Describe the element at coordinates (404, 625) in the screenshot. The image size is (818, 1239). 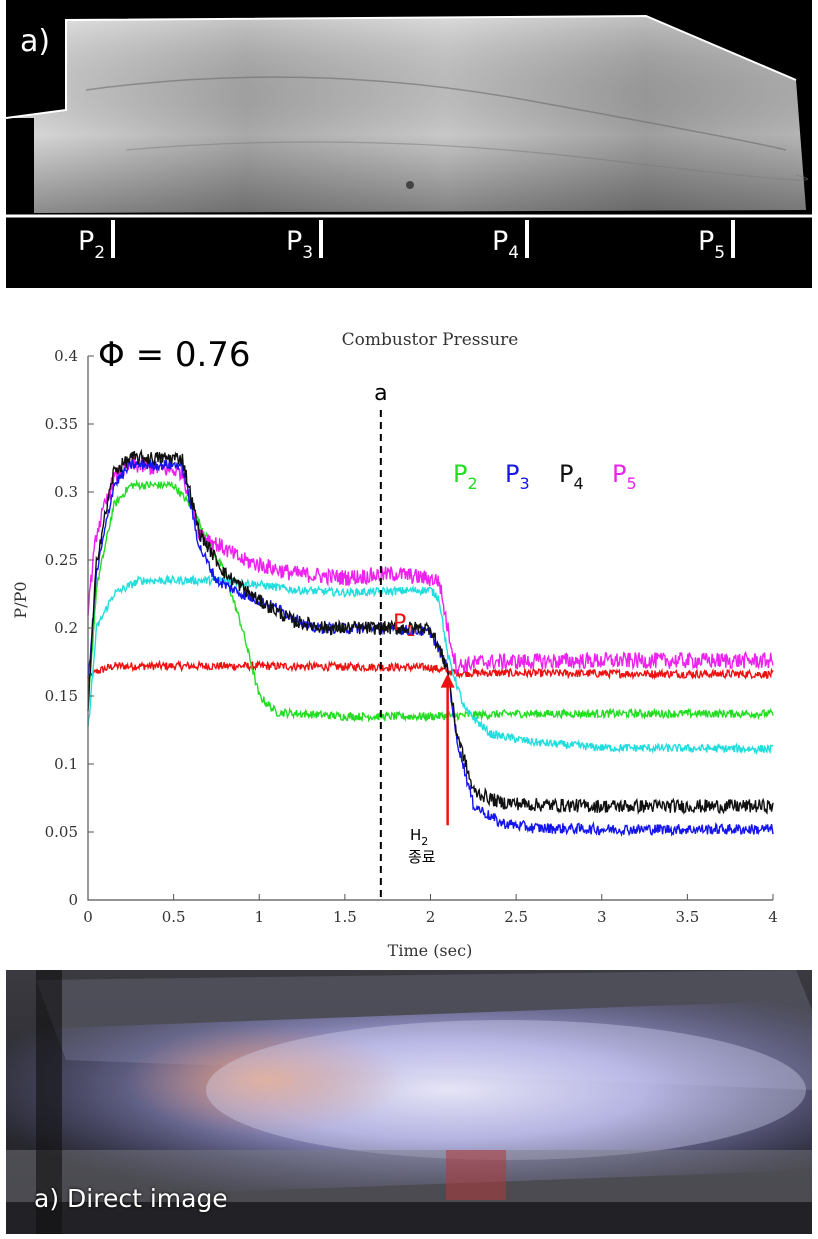
I see `p1-label: P1` at that location.